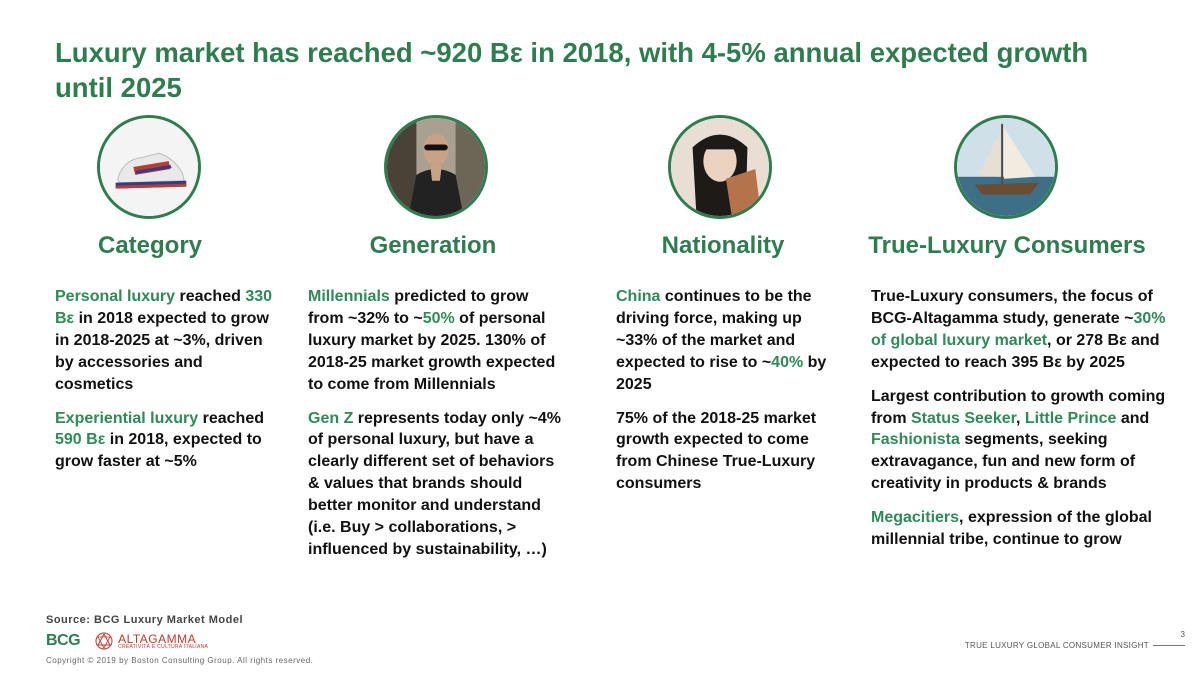 Image resolution: width=1200 pixels, height=675 pixels. Describe the element at coordinates (433, 245) in the screenshot. I see `column-heading-generation: Generation` at that location.